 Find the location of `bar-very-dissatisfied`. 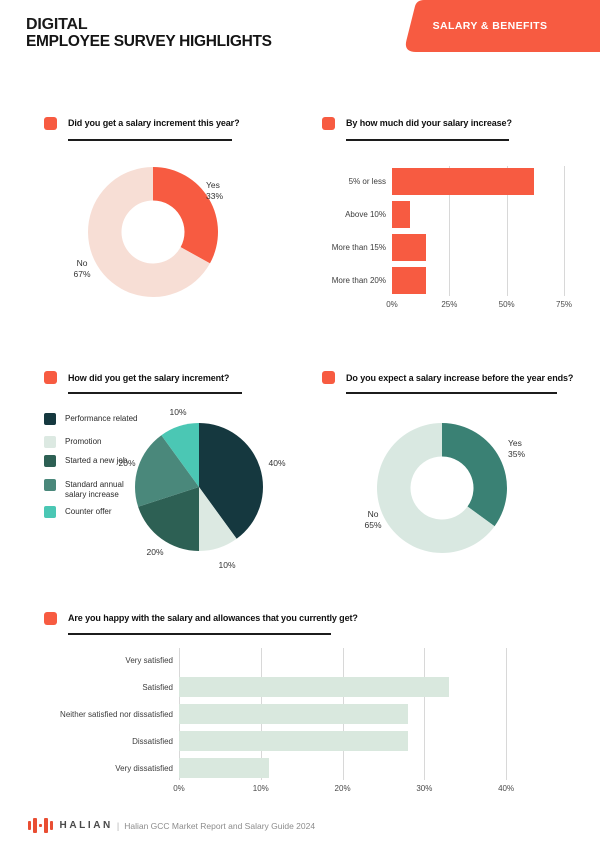

bar-very-dissatisfied is located at coordinates (224, 768).